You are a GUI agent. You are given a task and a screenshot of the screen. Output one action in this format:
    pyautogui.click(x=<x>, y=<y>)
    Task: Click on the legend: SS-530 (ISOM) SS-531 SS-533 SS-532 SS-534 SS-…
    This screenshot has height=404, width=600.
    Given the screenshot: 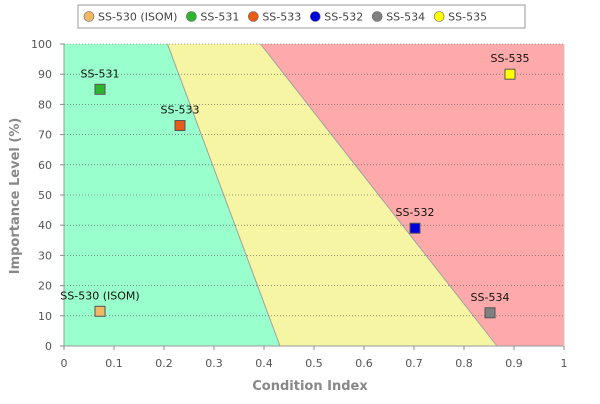 What is the action you would take?
    pyautogui.click(x=301, y=16)
    